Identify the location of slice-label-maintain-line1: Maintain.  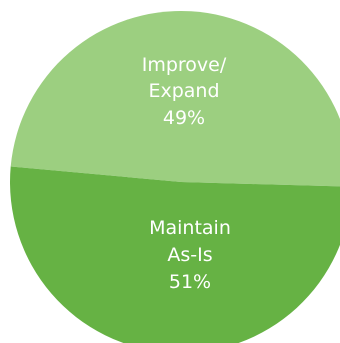
(190, 228).